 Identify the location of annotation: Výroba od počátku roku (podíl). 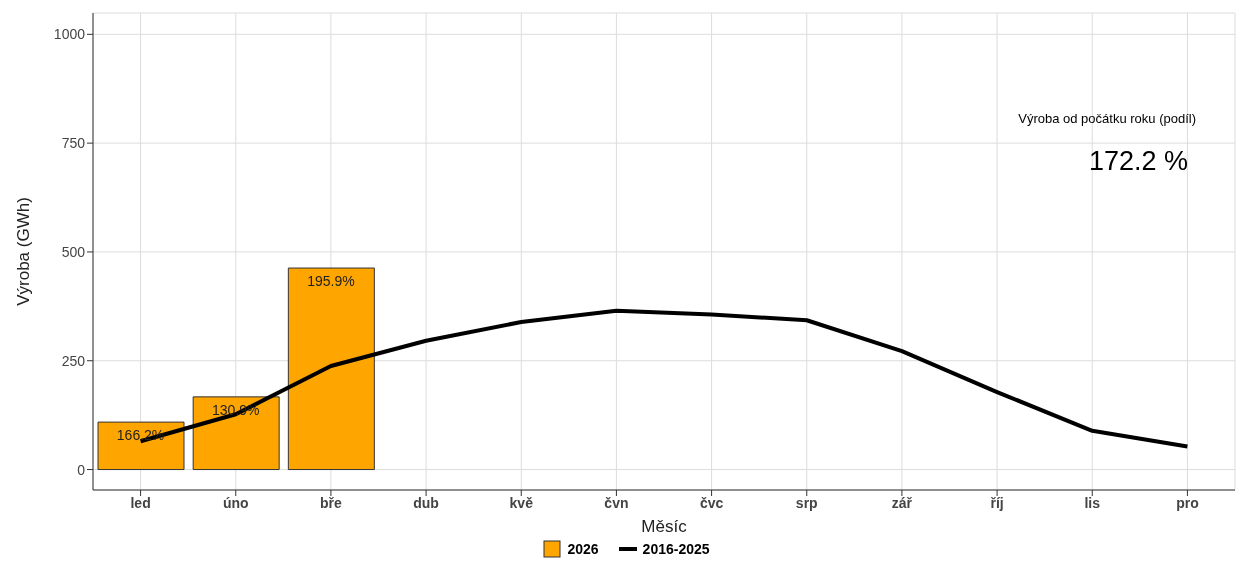
(1107, 118).